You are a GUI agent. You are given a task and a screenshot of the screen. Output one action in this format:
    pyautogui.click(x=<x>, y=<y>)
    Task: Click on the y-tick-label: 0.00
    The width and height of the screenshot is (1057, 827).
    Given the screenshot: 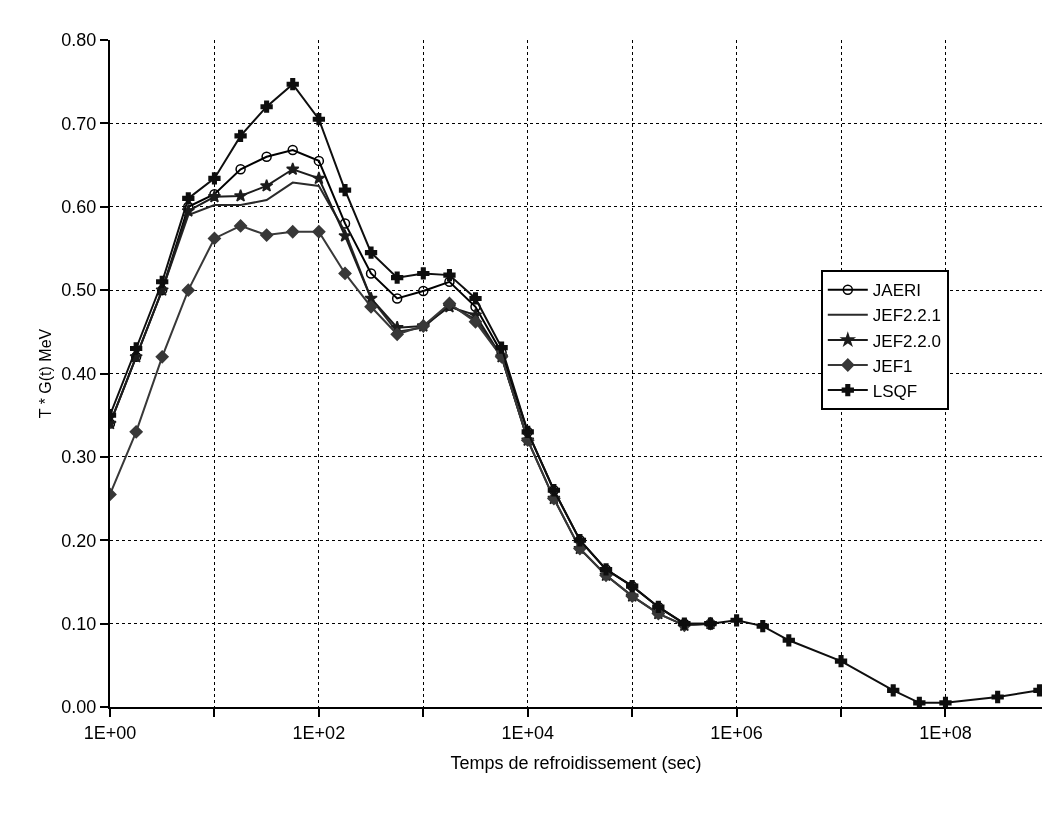 What is the action you would take?
    pyautogui.click(x=79, y=707)
    